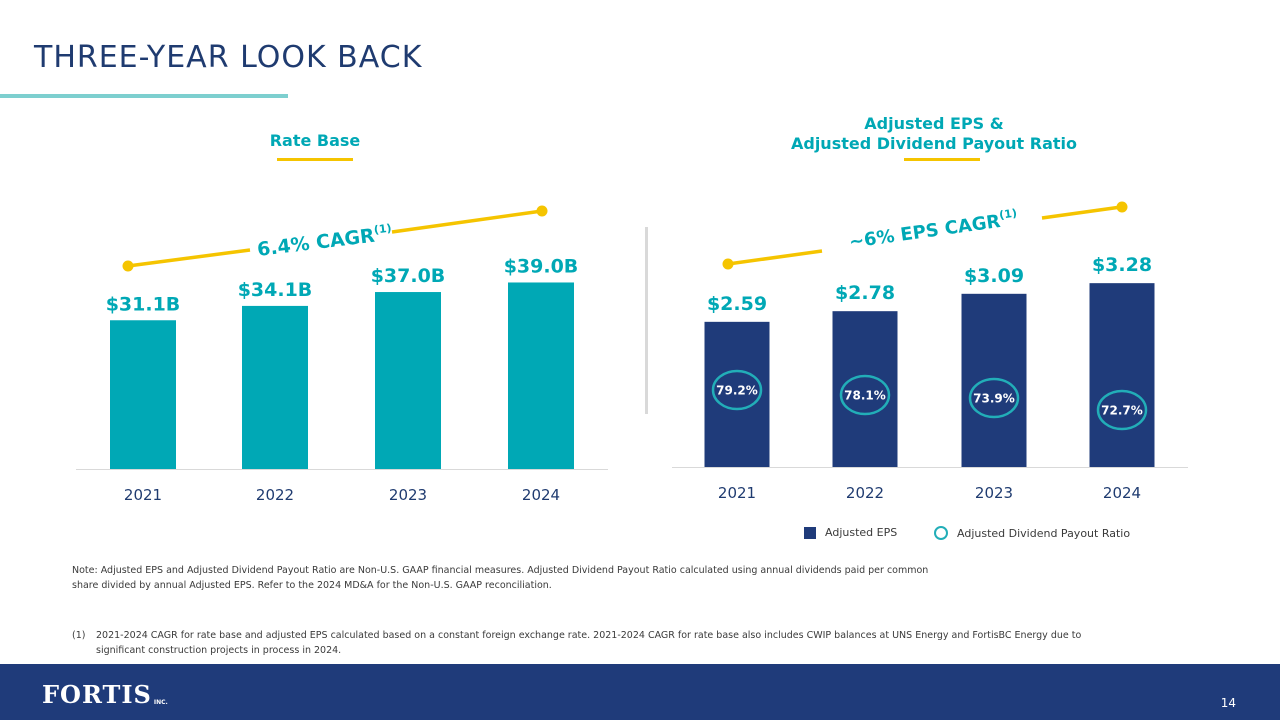 This screenshot has width=1280, height=720. I want to click on eps-tick-label: 2023, so click(994, 493).